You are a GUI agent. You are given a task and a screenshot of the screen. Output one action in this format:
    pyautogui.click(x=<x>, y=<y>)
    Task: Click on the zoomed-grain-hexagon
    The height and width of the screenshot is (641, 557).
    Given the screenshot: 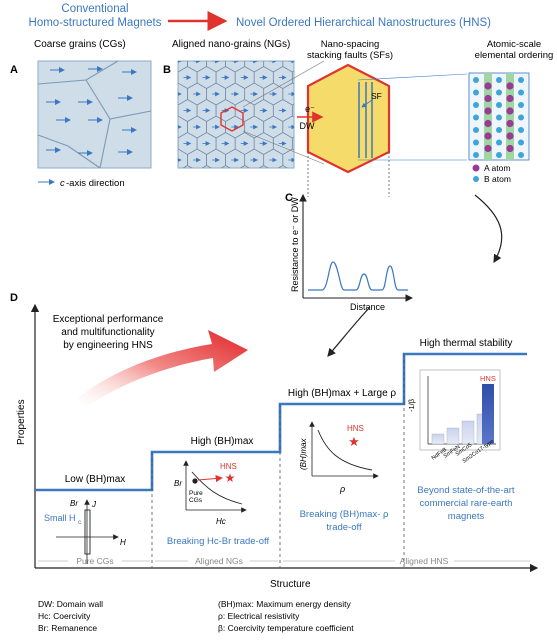 What is the action you would take?
    pyautogui.click(x=348, y=118)
    